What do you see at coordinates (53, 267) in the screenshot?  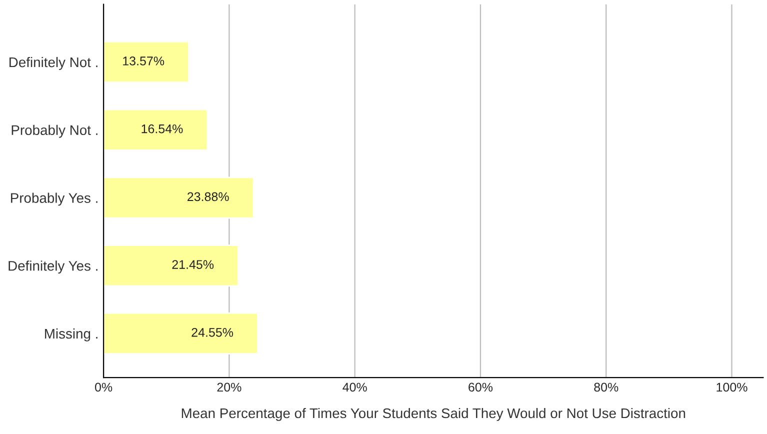 I see `y-tick-label: Definitely Yes .` at bounding box center [53, 267].